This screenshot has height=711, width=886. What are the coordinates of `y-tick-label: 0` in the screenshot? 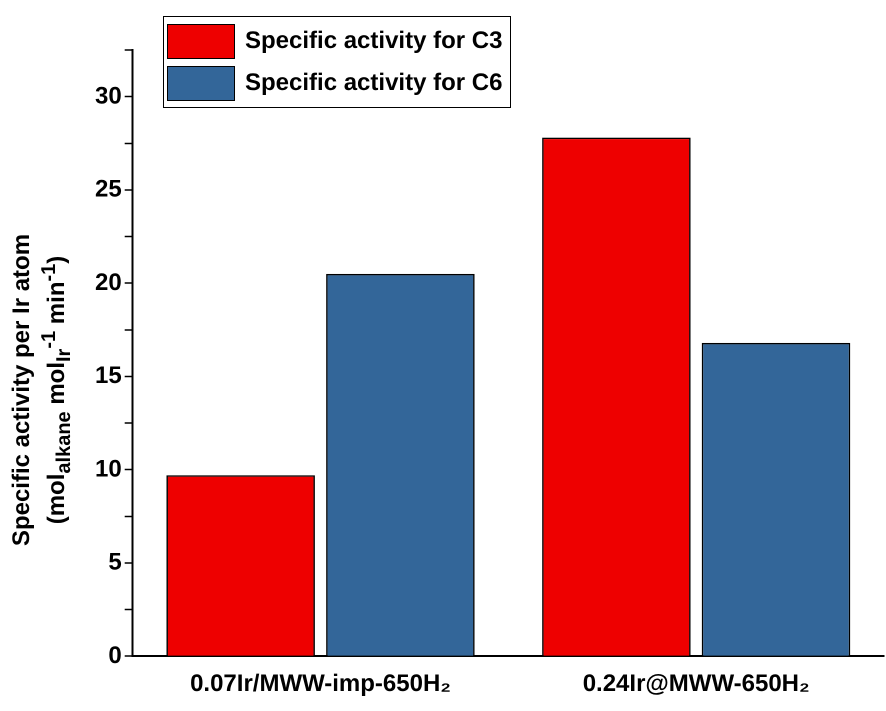 It's located at (115, 655).